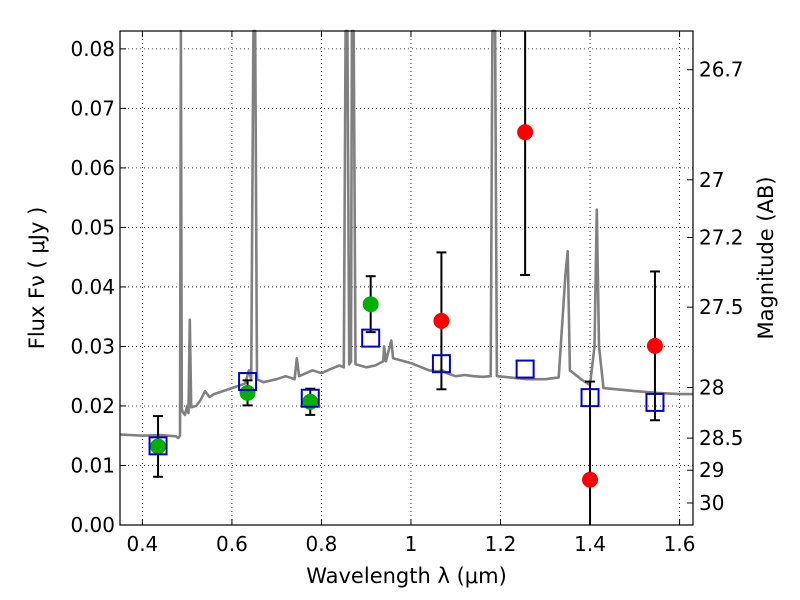 The height and width of the screenshot is (600, 800). What do you see at coordinates (680, 544) in the screenshot?
I see `x-tick-label: 1.6` at bounding box center [680, 544].